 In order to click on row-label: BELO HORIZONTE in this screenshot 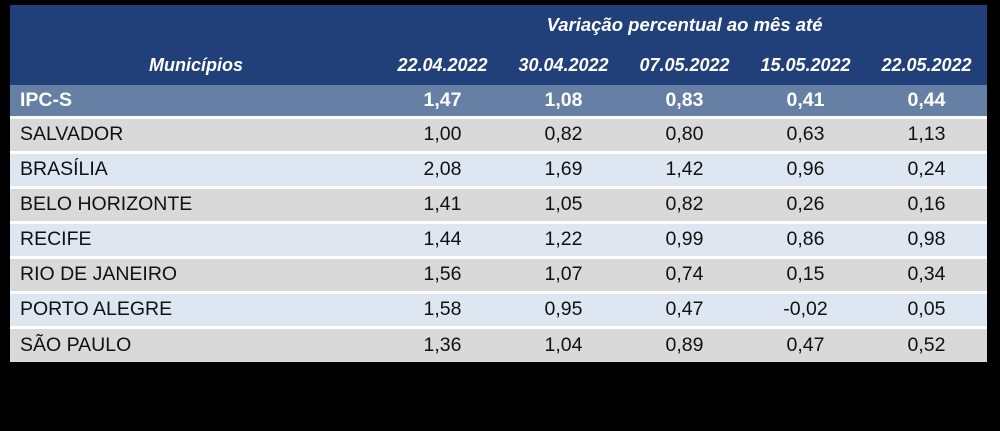, I will do `click(196, 204)`.